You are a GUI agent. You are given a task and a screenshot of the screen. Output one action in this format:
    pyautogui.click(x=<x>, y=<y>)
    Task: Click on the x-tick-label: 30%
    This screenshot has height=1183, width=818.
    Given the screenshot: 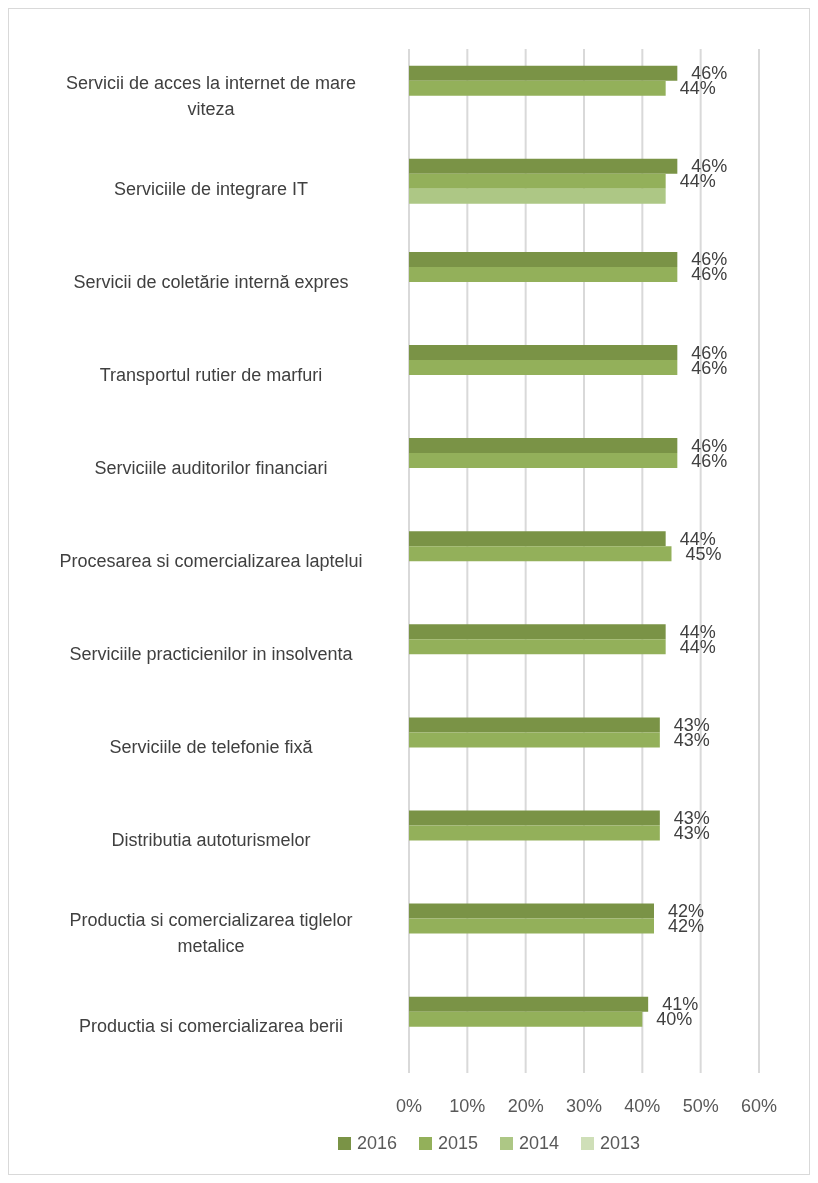 What is the action you would take?
    pyautogui.click(x=584, y=1105)
    